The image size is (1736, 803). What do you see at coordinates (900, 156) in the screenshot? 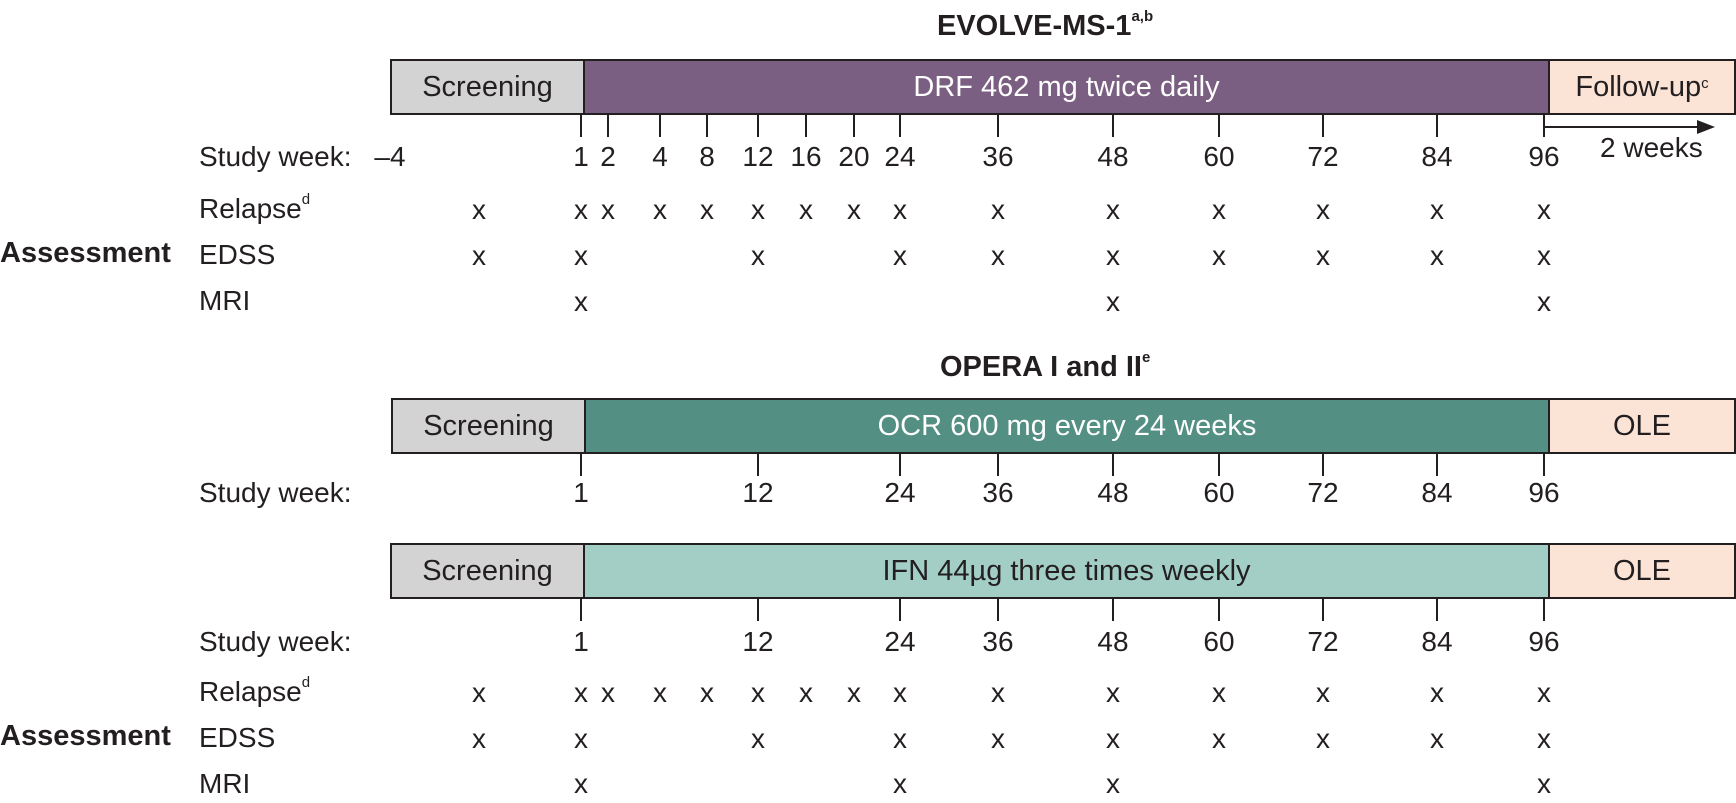
I see `evolve-week-label: 24` at bounding box center [900, 156].